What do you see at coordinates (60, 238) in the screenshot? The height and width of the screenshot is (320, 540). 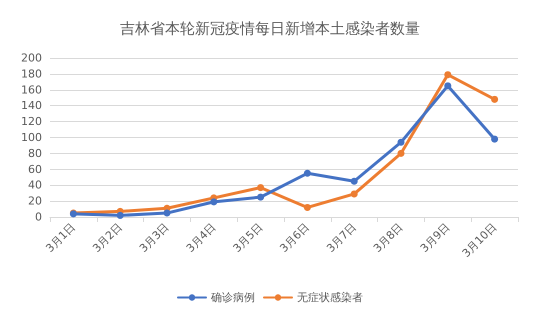 I see `x-tick-label: 3月1日` at bounding box center [60, 238].